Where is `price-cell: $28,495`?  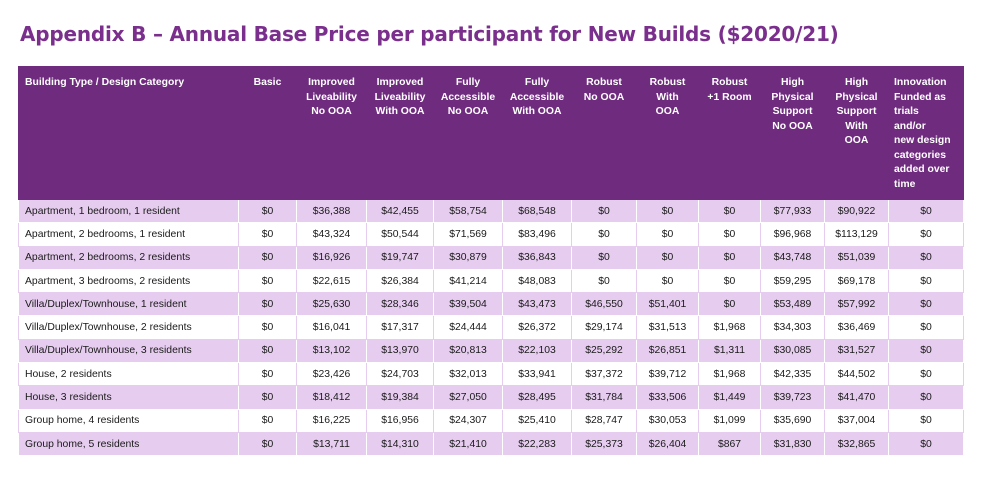
price-cell: $28,495 is located at coordinates (537, 397).